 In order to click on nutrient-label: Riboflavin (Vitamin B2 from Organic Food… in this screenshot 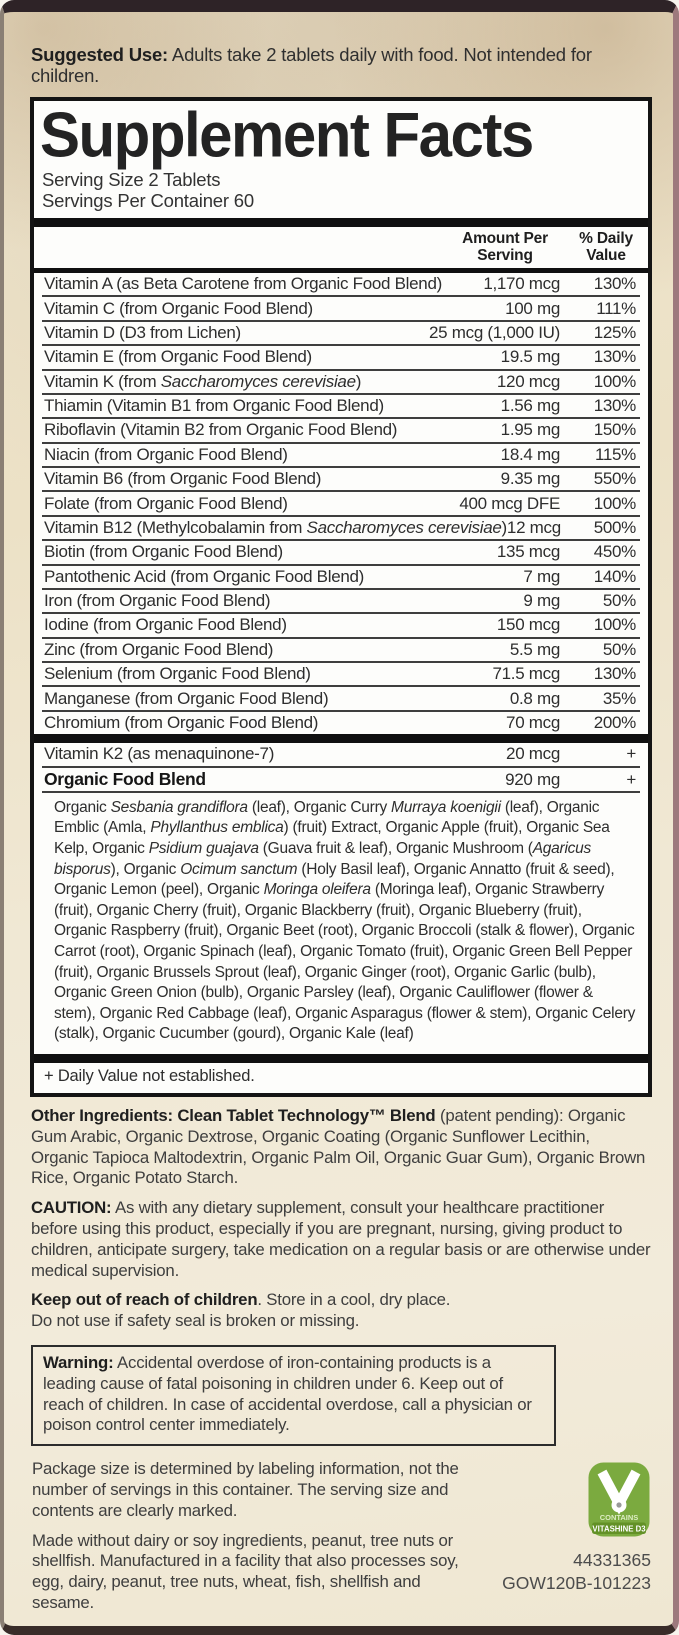, I will do `click(221, 430)`.